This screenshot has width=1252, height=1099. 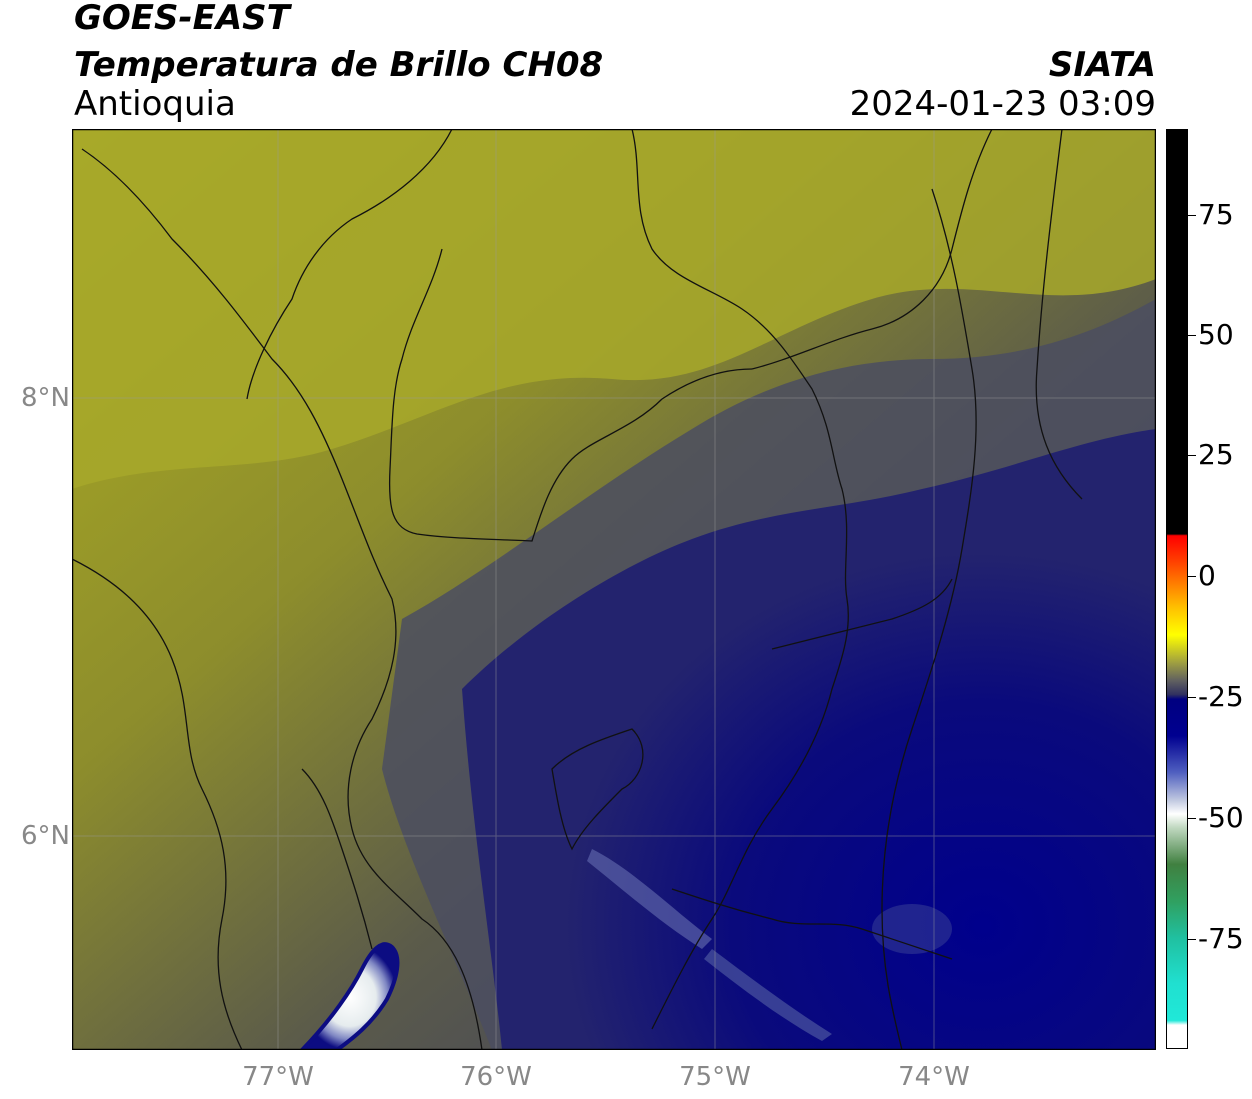 What do you see at coordinates (45, 836) in the screenshot?
I see `lat-label-6n: 6°N` at bounding box center [45, 836].